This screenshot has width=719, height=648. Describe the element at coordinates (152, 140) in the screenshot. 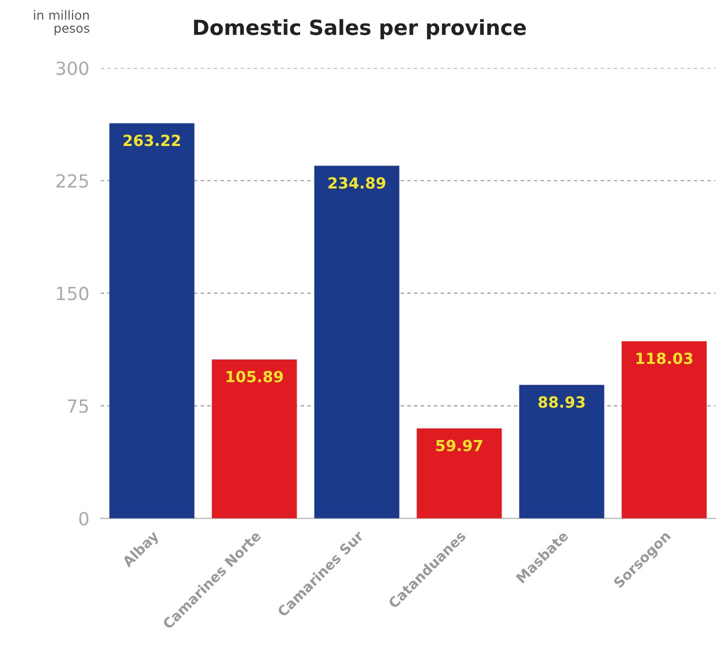

I see `data-label: 263.22` at that location.